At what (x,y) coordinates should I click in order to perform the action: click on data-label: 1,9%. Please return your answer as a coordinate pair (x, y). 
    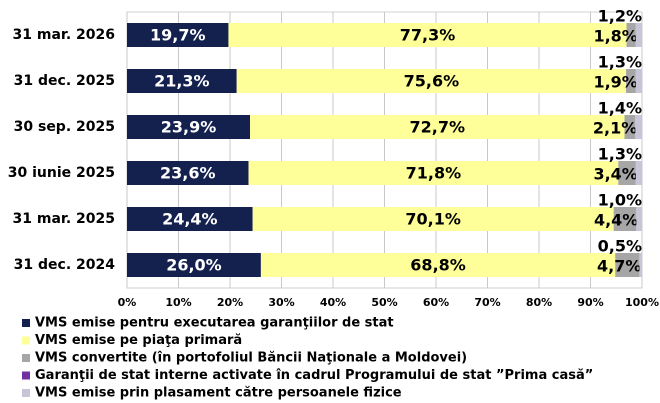
    Looking at the image, I should click on (615, 82).